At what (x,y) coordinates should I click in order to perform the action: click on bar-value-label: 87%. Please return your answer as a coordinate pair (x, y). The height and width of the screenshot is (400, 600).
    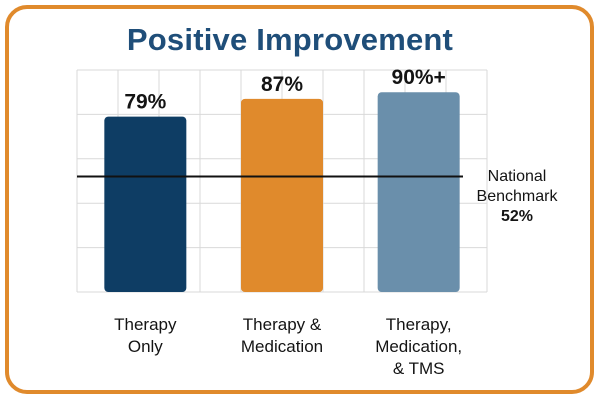
    Looking at the image, I should click on (282, 84).